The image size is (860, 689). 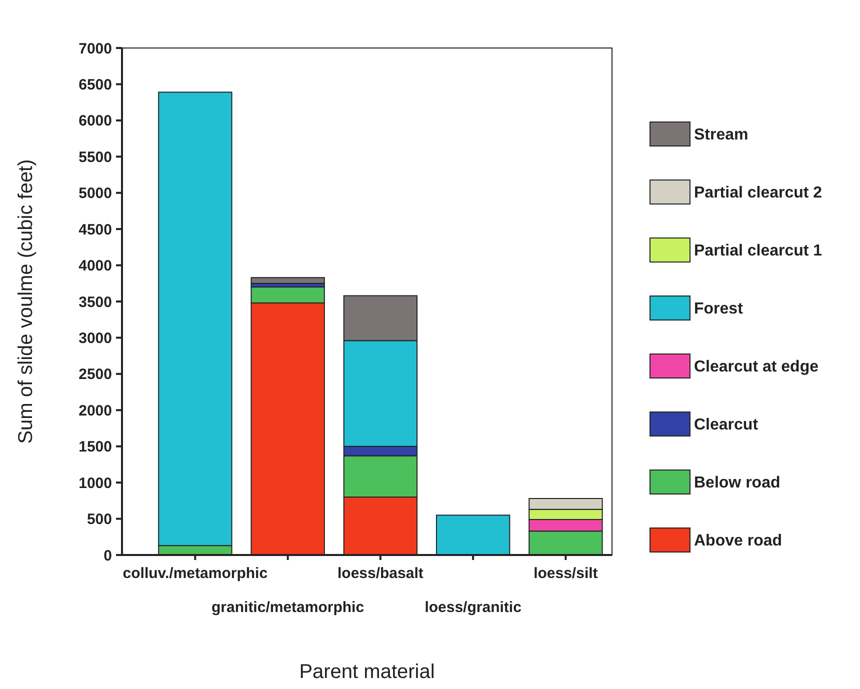 I want to click on legend-label: Partial clearcut 2, so click(x=758, y=193).